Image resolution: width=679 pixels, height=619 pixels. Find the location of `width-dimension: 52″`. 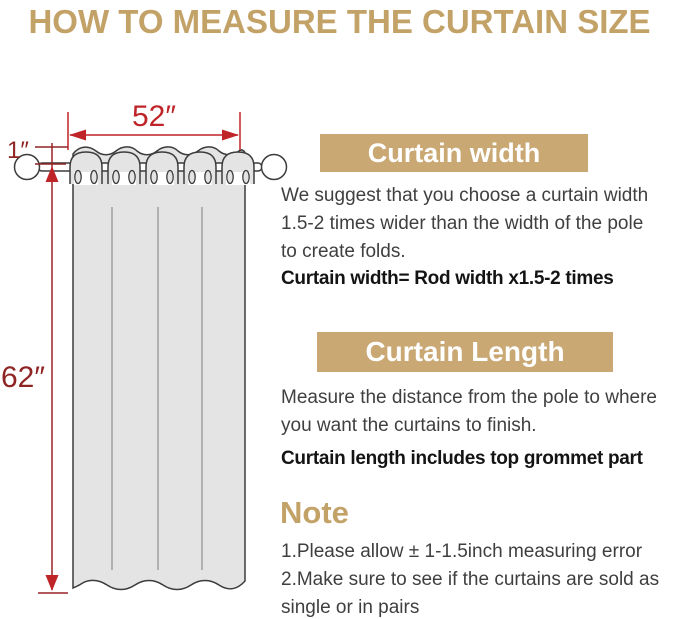

width-dimension: 52″ is located at coordinates (154, 125).